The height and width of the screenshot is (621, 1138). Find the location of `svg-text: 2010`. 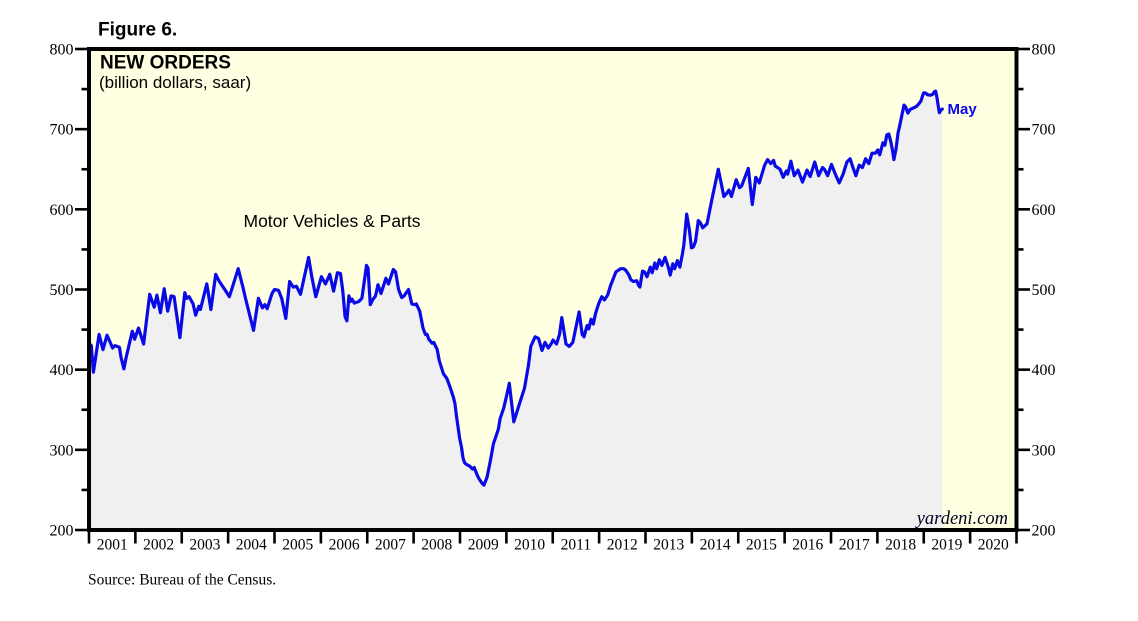

svg-text: 2010 is located at coordinates (529, 545).